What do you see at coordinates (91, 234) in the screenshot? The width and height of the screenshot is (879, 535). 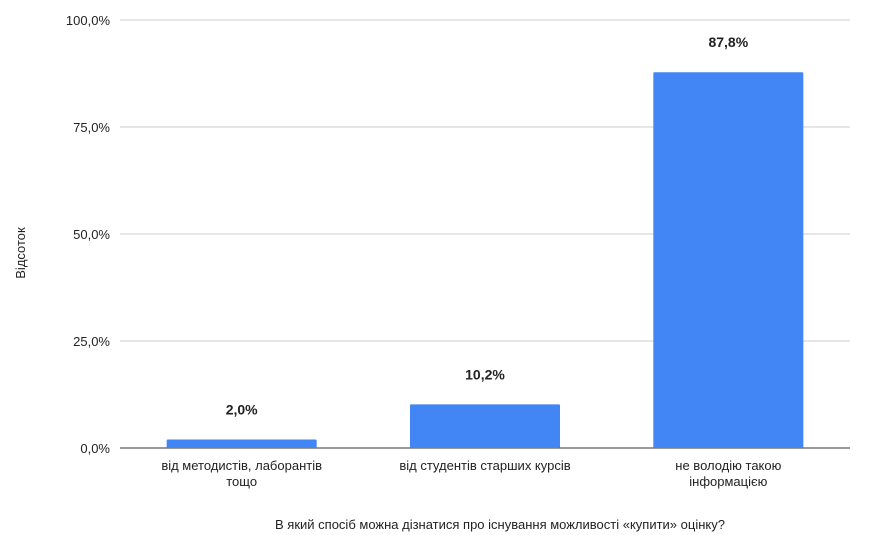 I see `y-tick-label: 50,0%` at bounding box center [91, 234].